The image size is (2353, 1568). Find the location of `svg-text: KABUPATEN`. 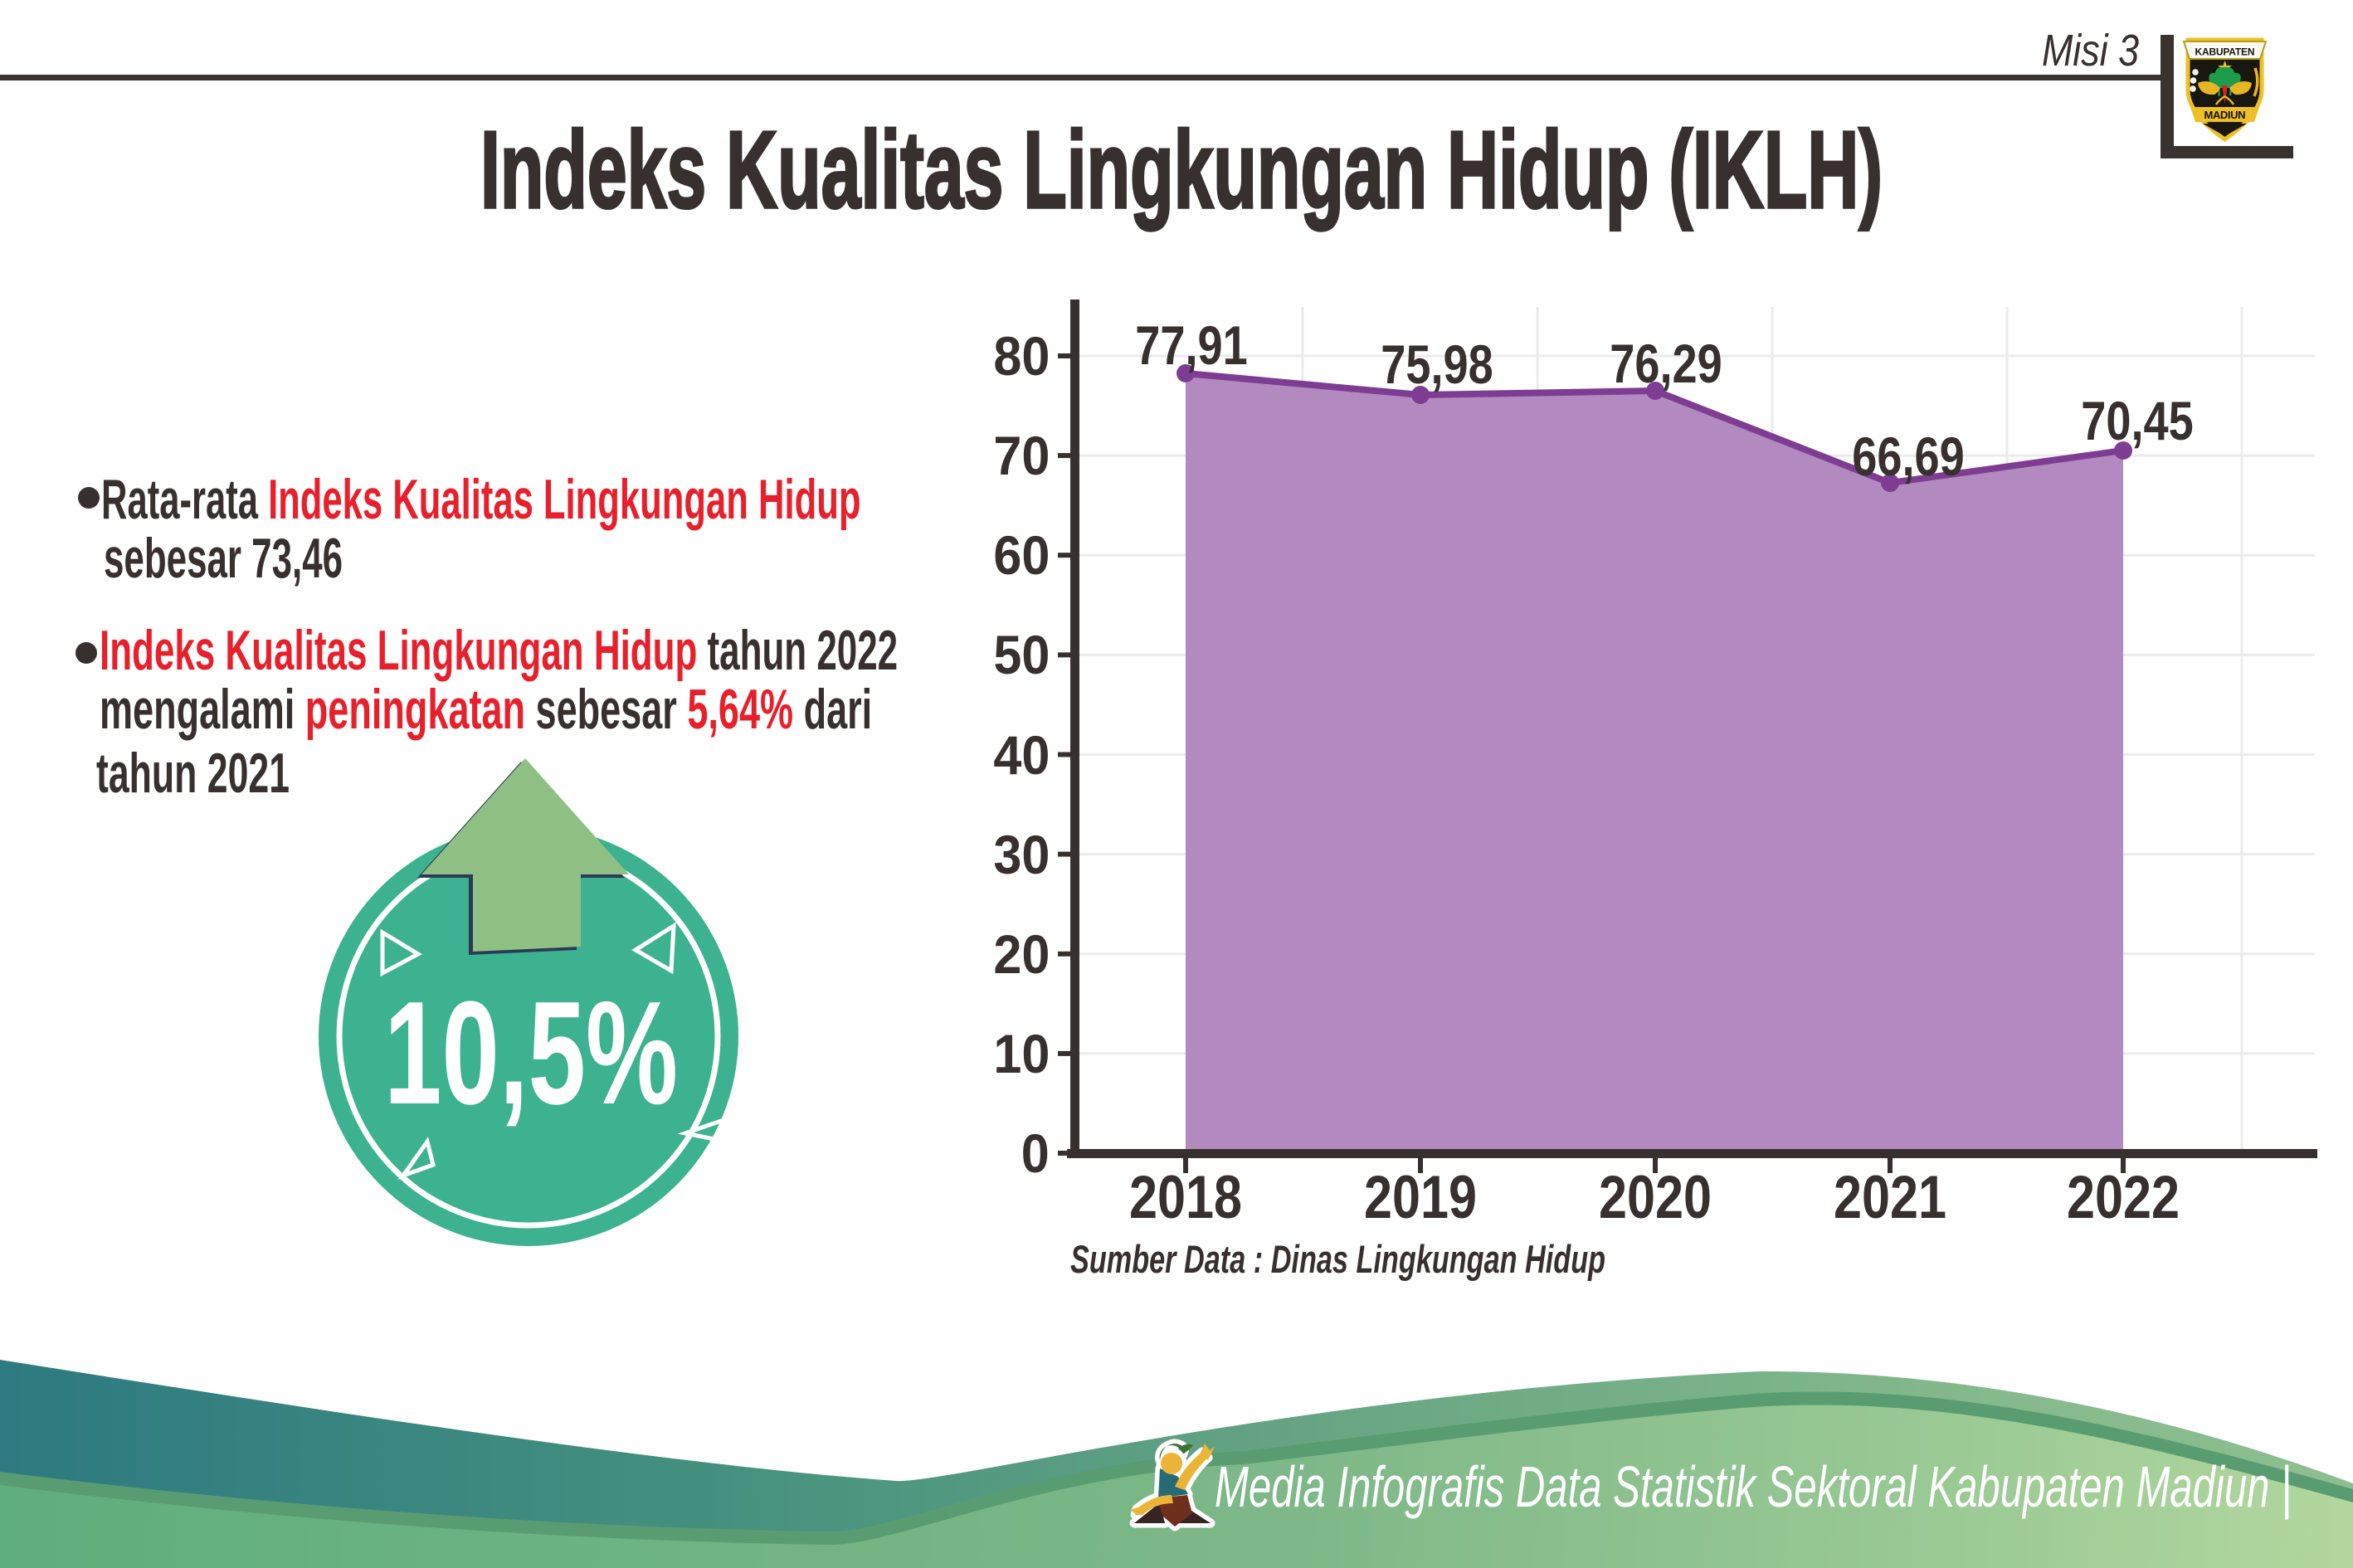

svg-text: KABUPATEN is located at coordinates (2225, 52).